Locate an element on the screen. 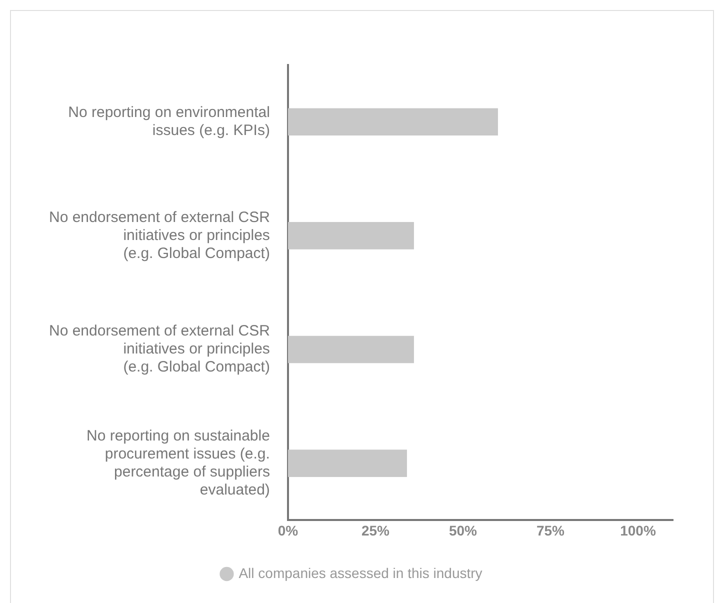  x-tick-label: 75% is located at coordinates (551, 530).